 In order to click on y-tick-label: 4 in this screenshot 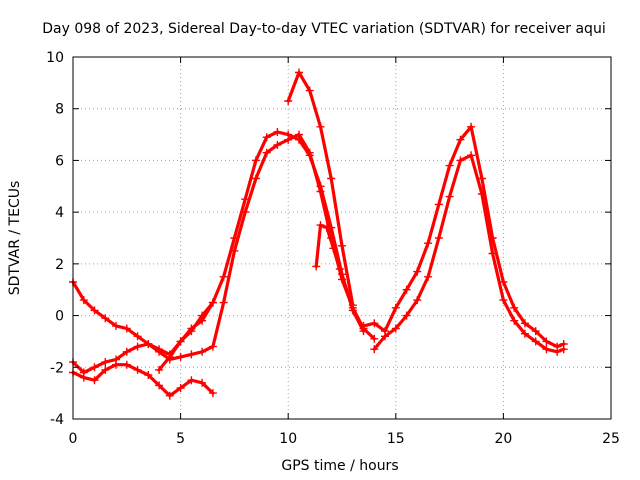, I will do `click(59, 213)`.